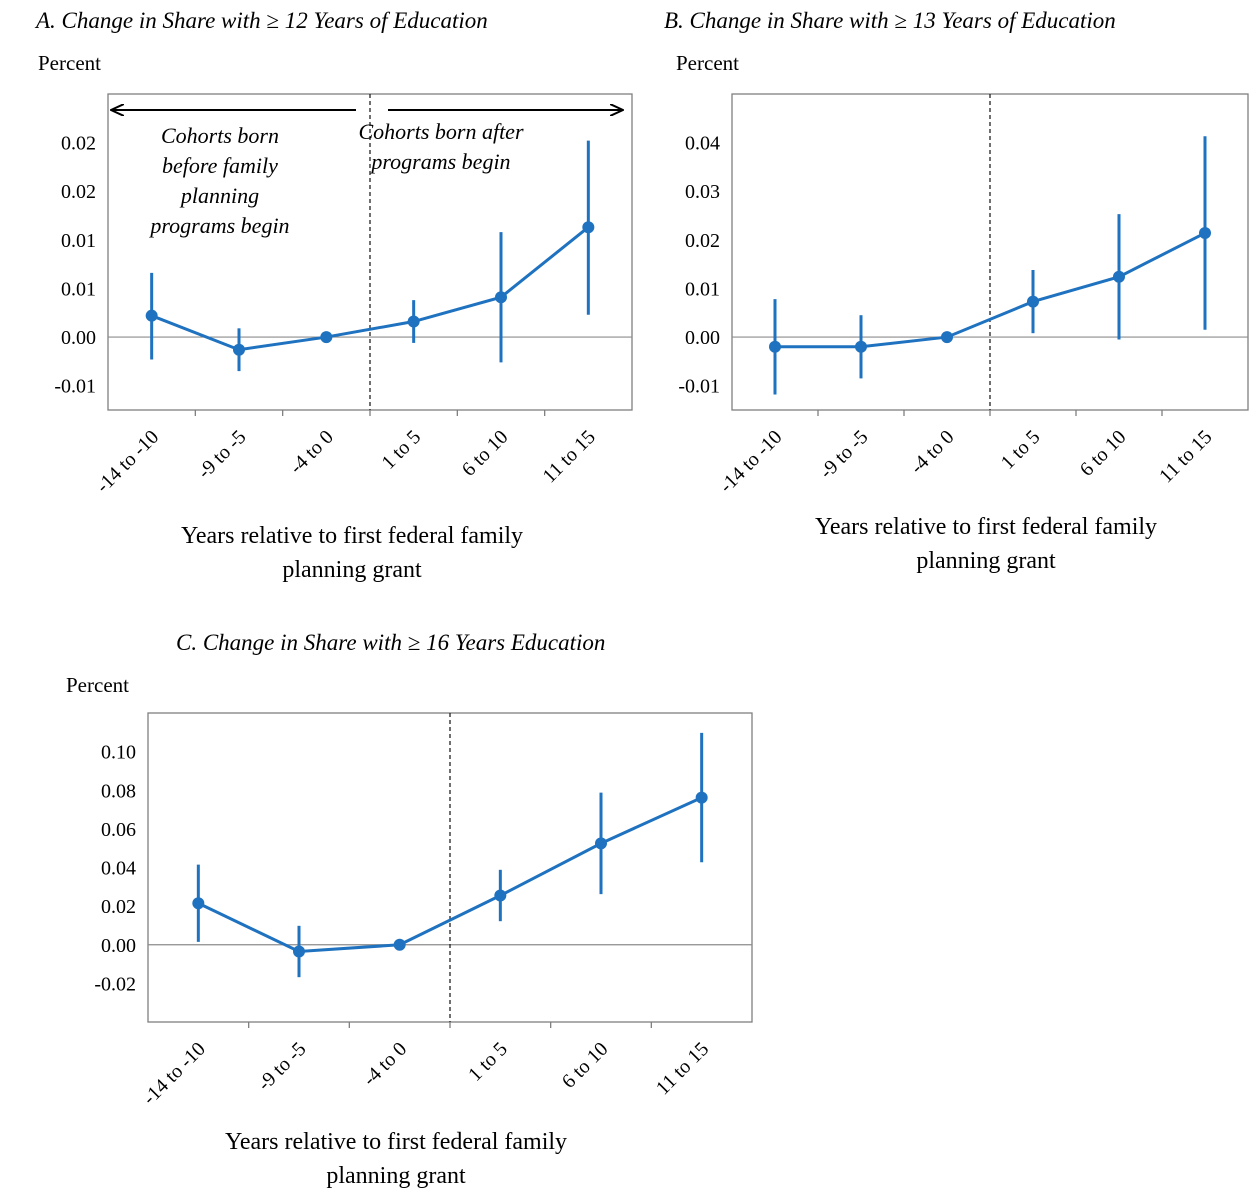 The width and height of the screenshot is (1256, 1192). Describe the element at coordinates (118, 830) in the screenshot. I see `y-tick-label: 0.06` at that location.